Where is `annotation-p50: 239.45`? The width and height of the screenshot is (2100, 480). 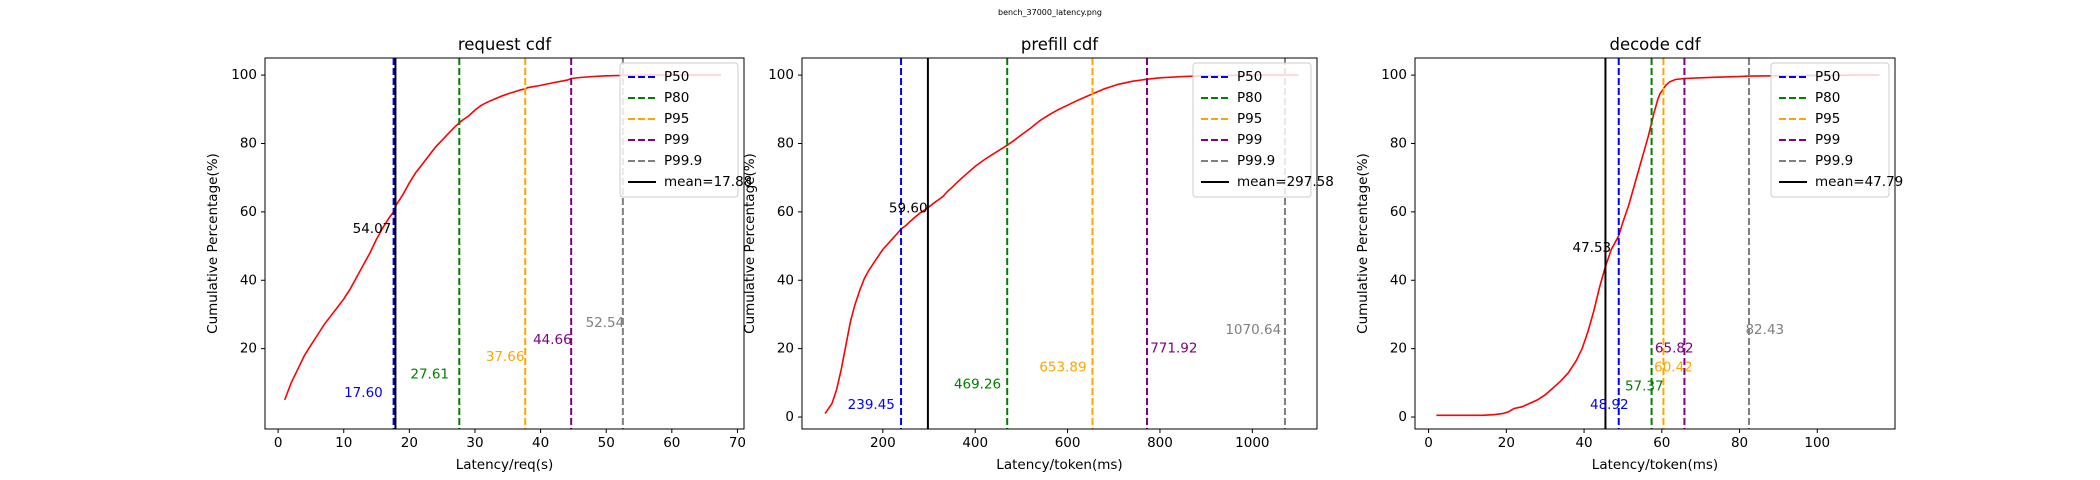
annotation-p50: 239.45 is located at coordinates (871, 405).